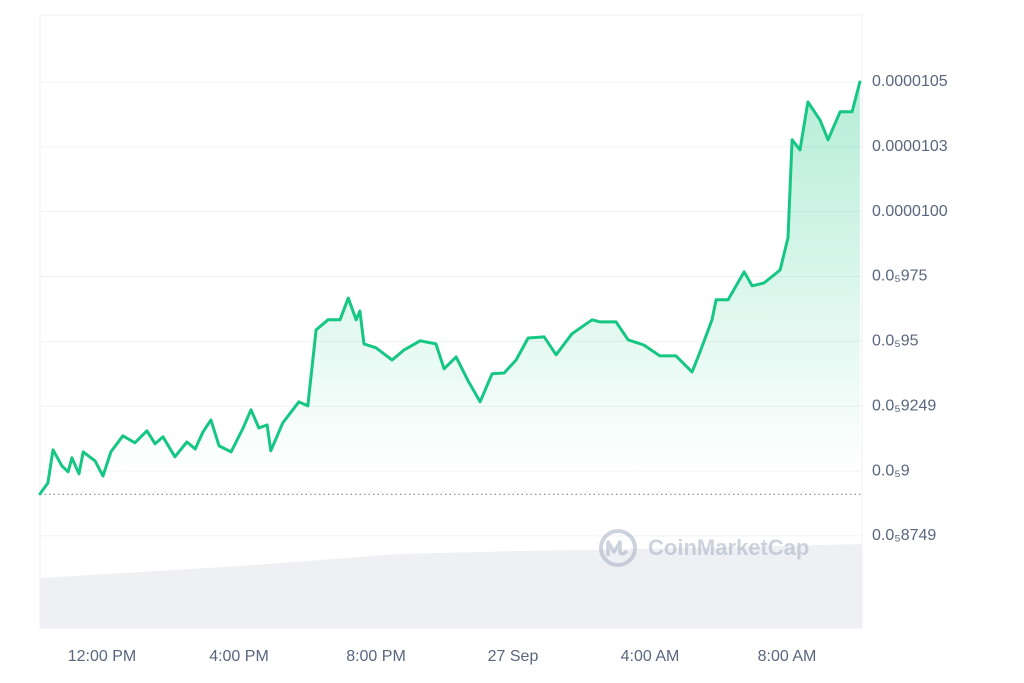 The height and width of the screenshot is (683, 1024). I want to click on volume-area, so click(451, 586).